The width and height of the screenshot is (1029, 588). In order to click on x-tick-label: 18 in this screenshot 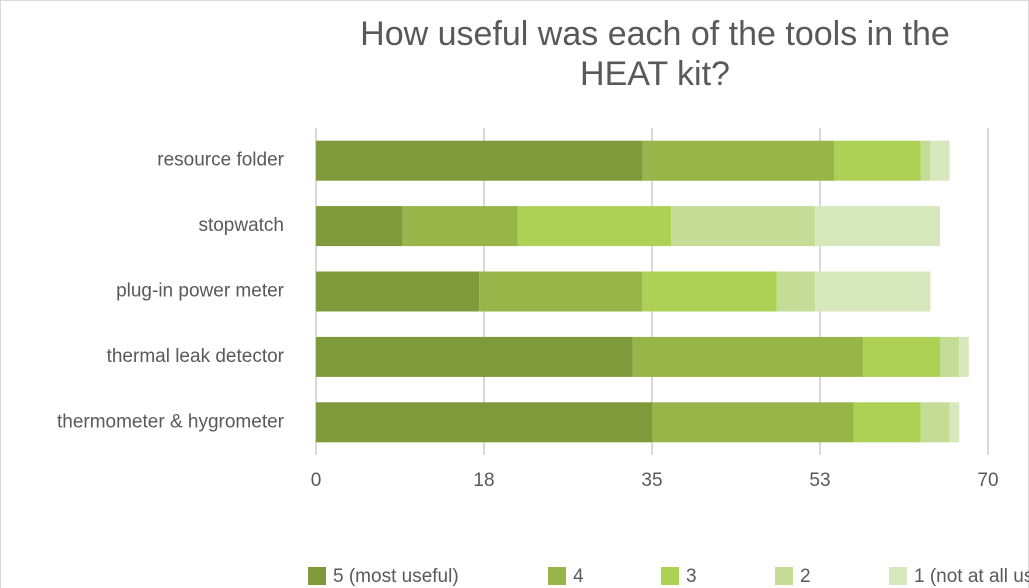, I will do `click(483, 480)`.